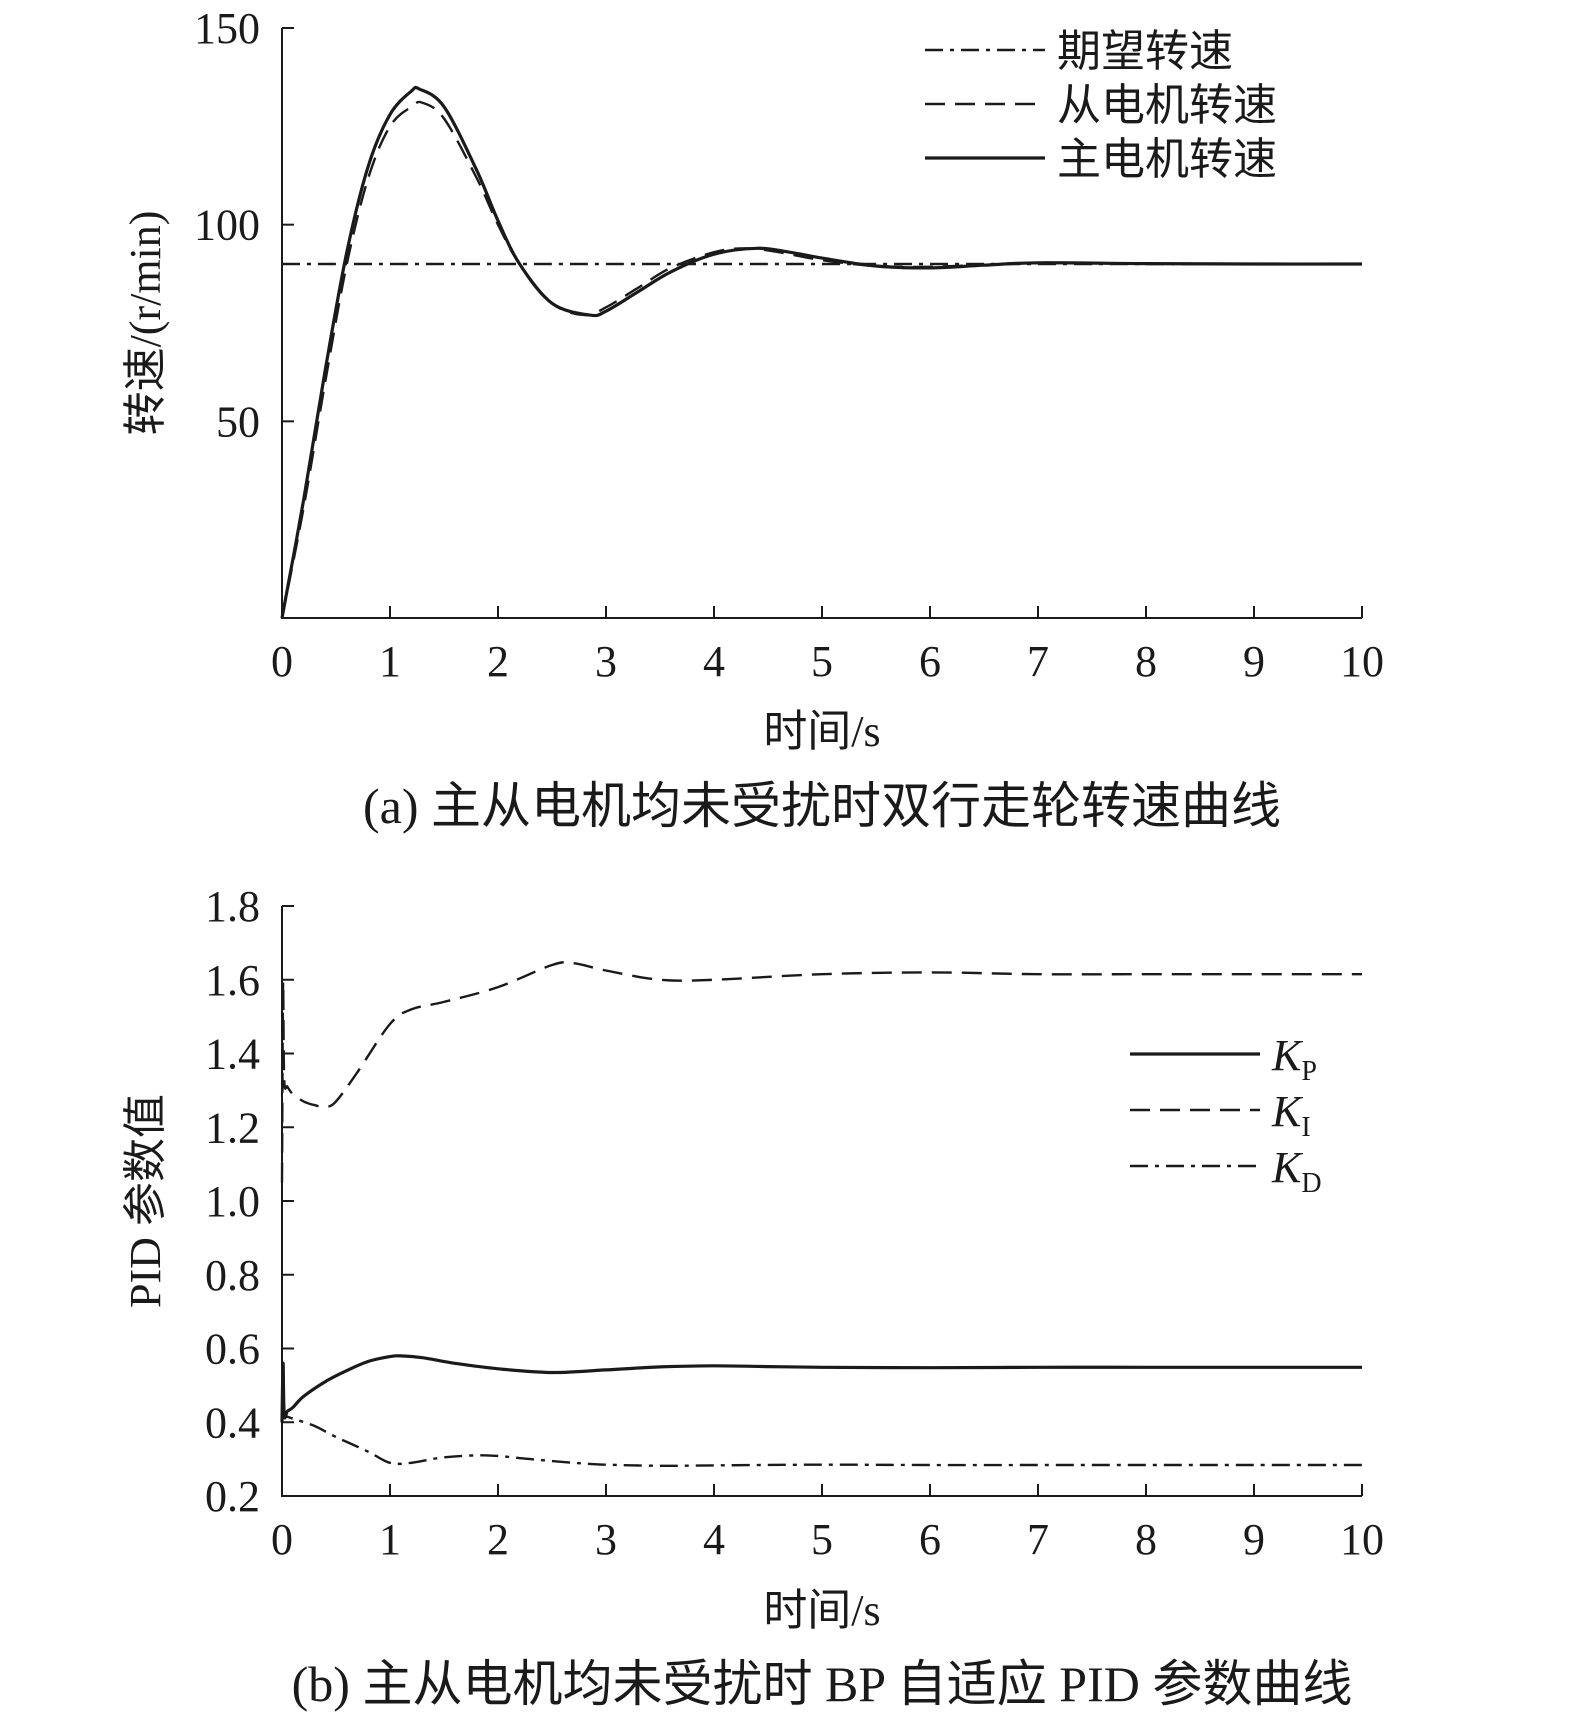 The image size is (1575, 1719). Describe the element at coordinates (714, 661) in the screenshot. I see `chart-a-x-tick-label: 4` at that location.